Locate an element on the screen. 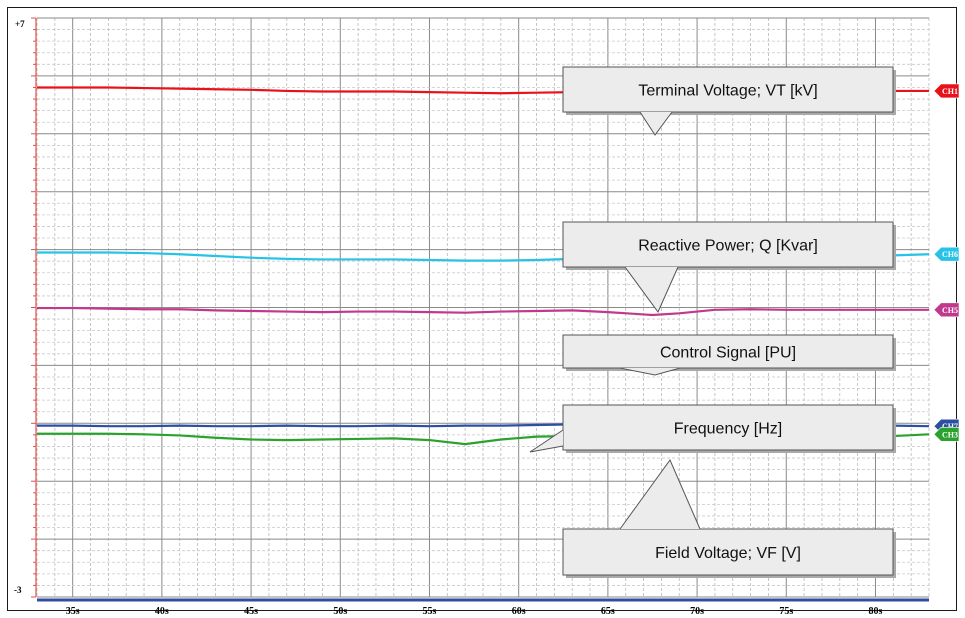  callout-ch3: Field Voltage; VF [V] is located at coordinates (729, 518).